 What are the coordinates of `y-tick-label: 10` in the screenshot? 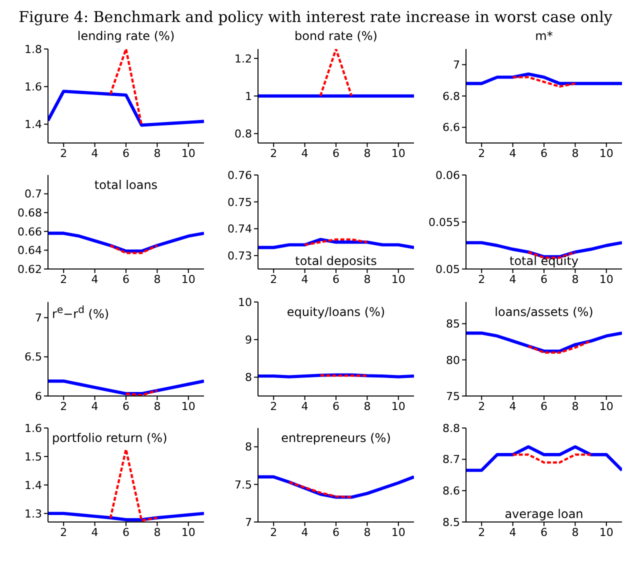 It's located at (245, 302).